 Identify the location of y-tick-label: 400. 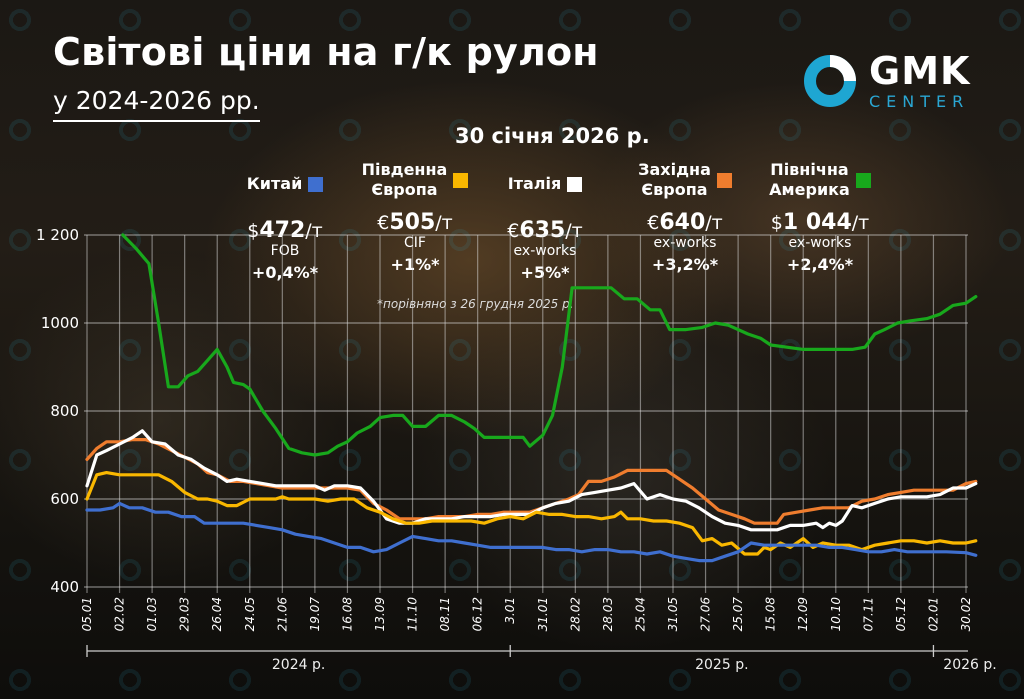
(64, 587).